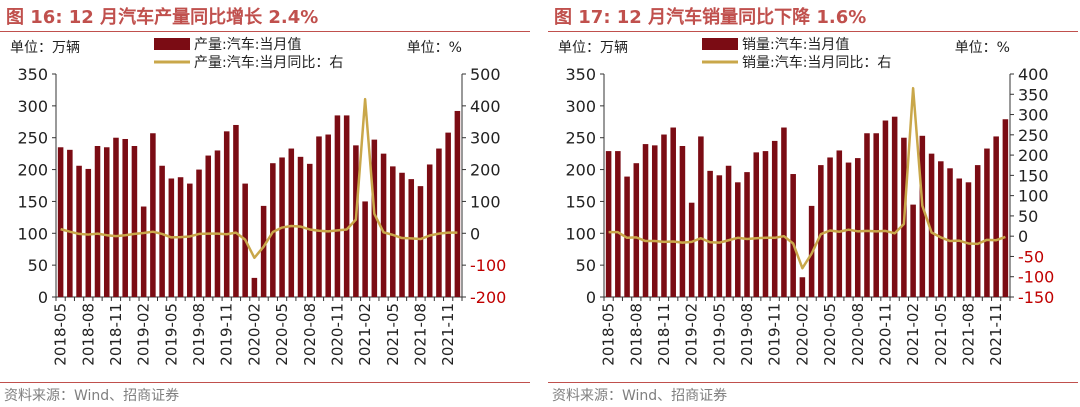  What do you see at coordinates (1033, 135) in the screenshot?
I see `y-right-tick-label: 250` at bounding box center [1033, 135].